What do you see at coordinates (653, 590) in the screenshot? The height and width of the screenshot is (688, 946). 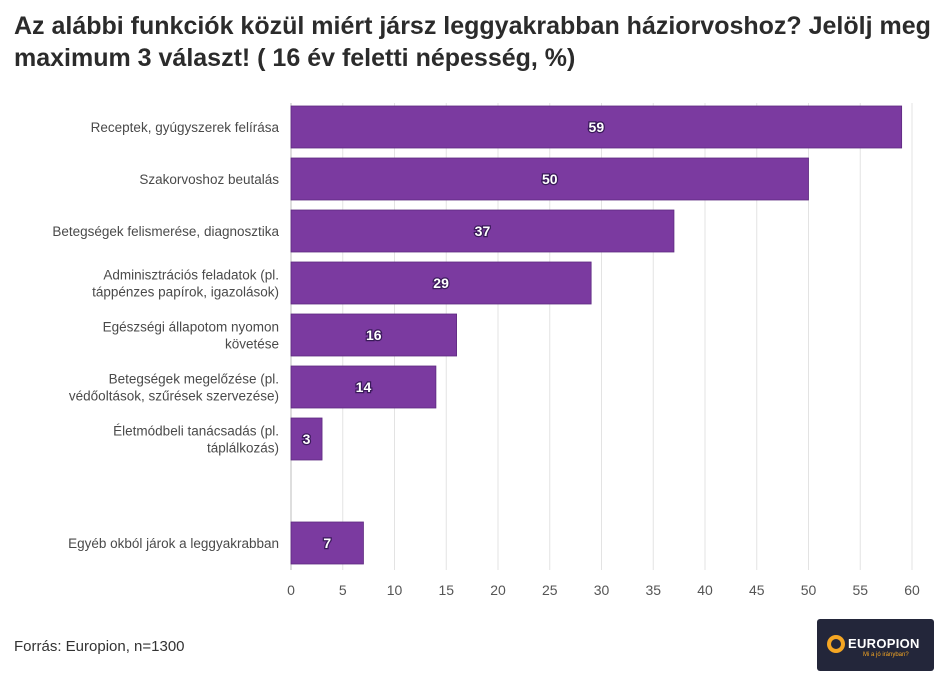 I see `x-tick-label: 35` at bounding box center [653, 590].